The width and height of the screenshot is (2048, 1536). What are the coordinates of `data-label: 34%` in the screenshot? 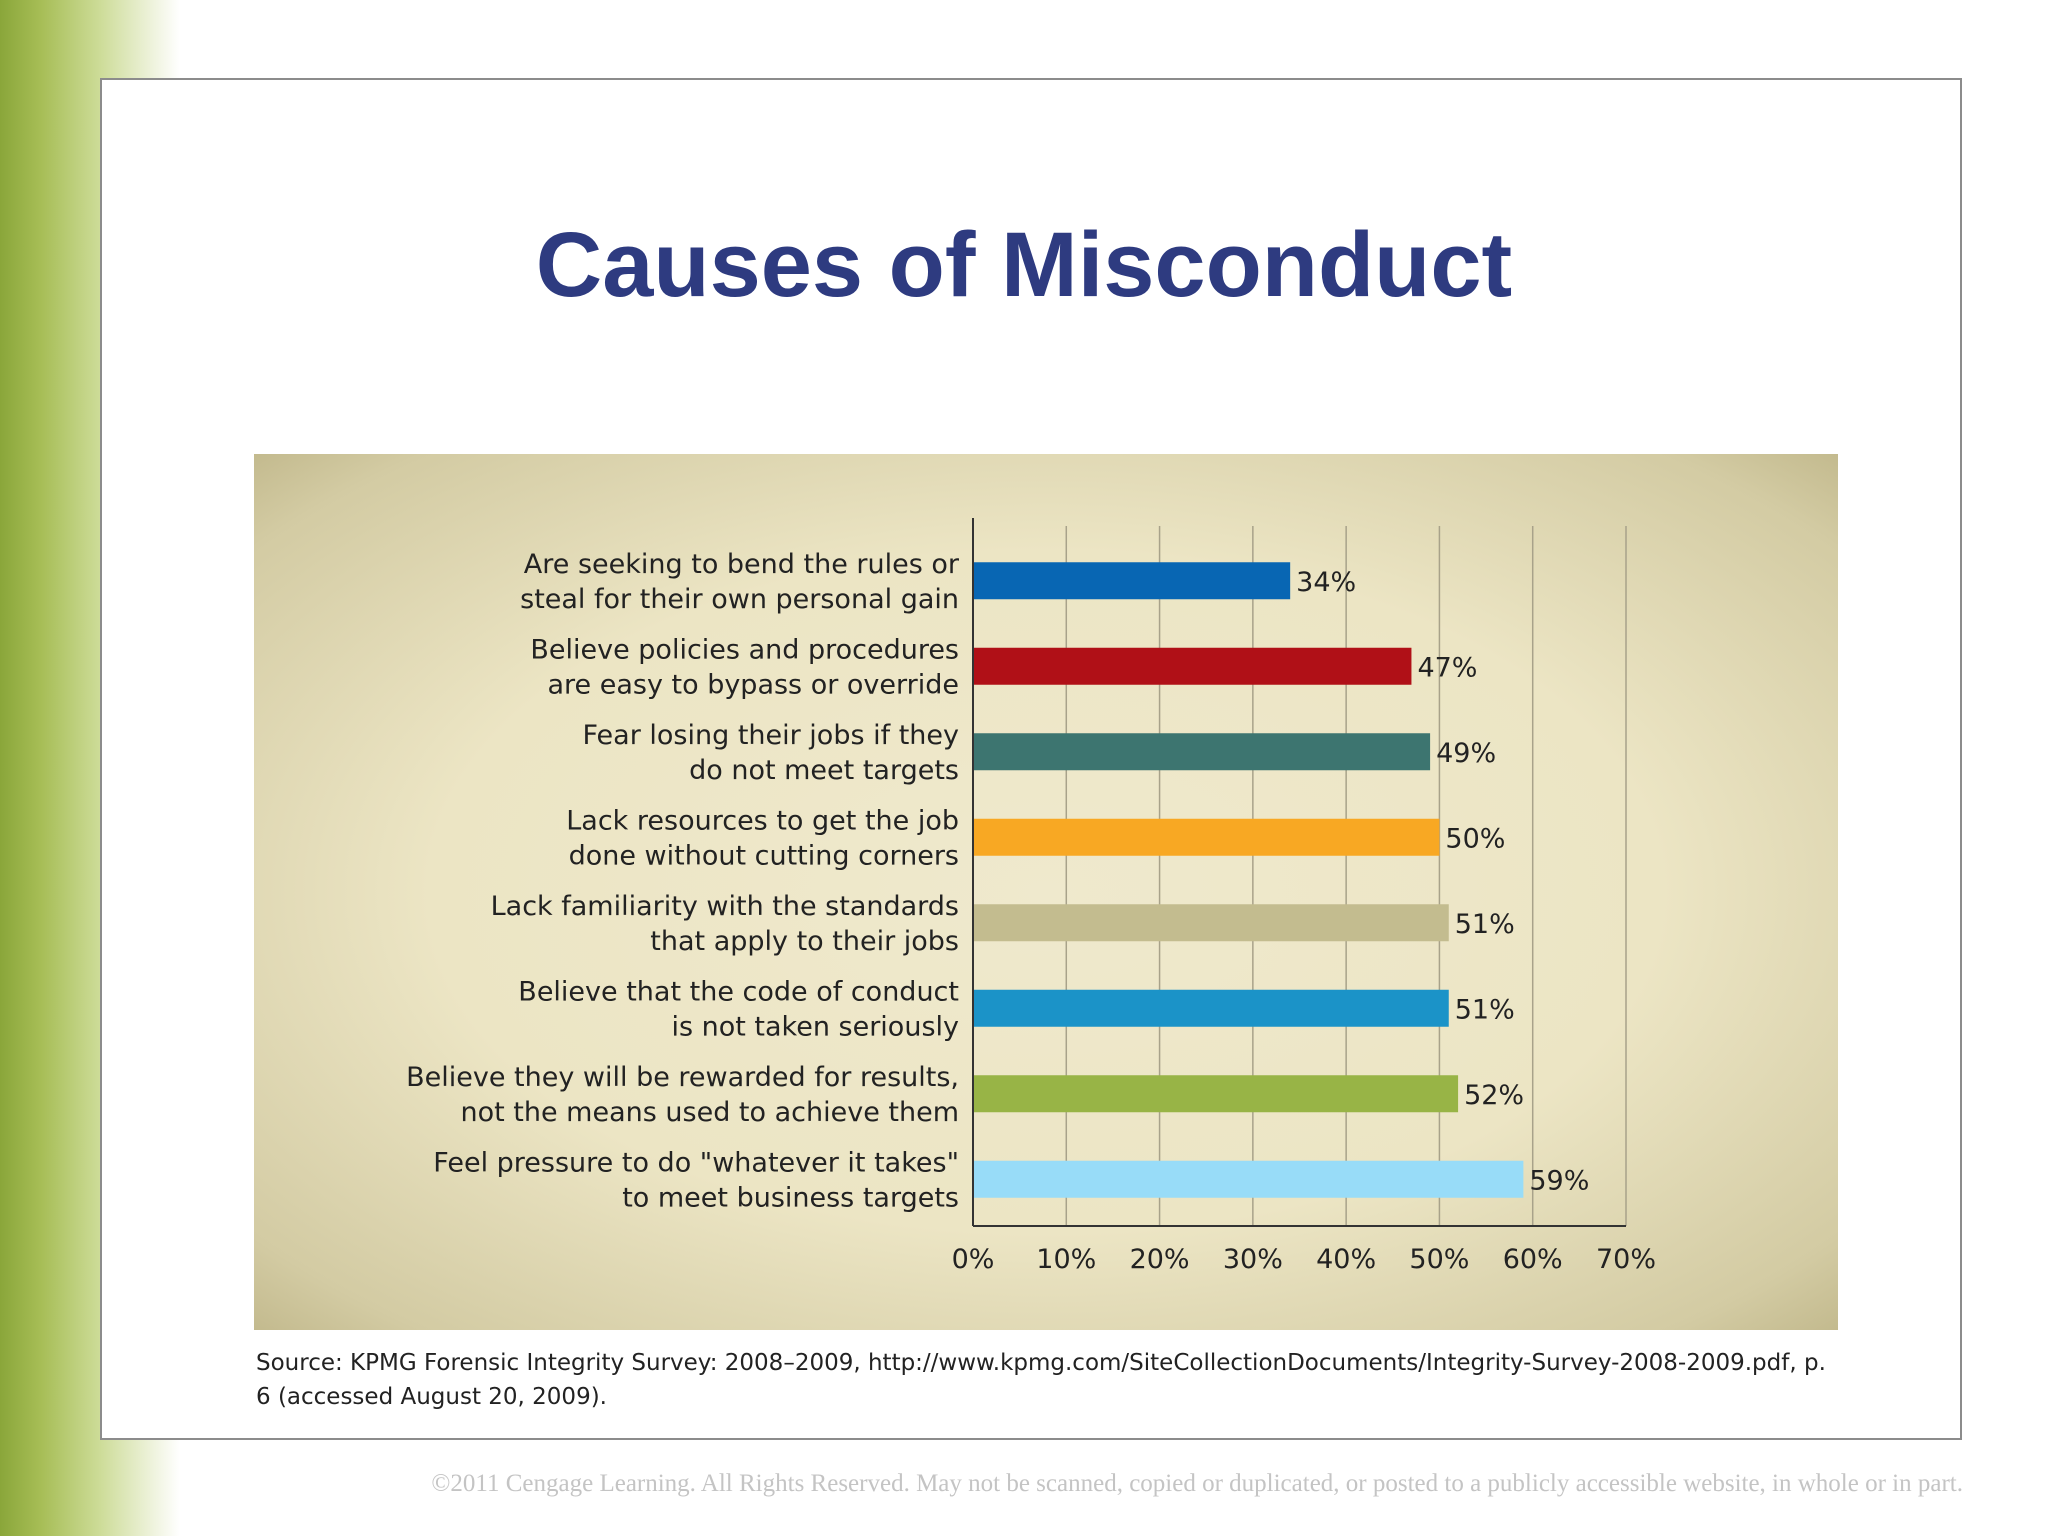 It's located at (1326, 582).